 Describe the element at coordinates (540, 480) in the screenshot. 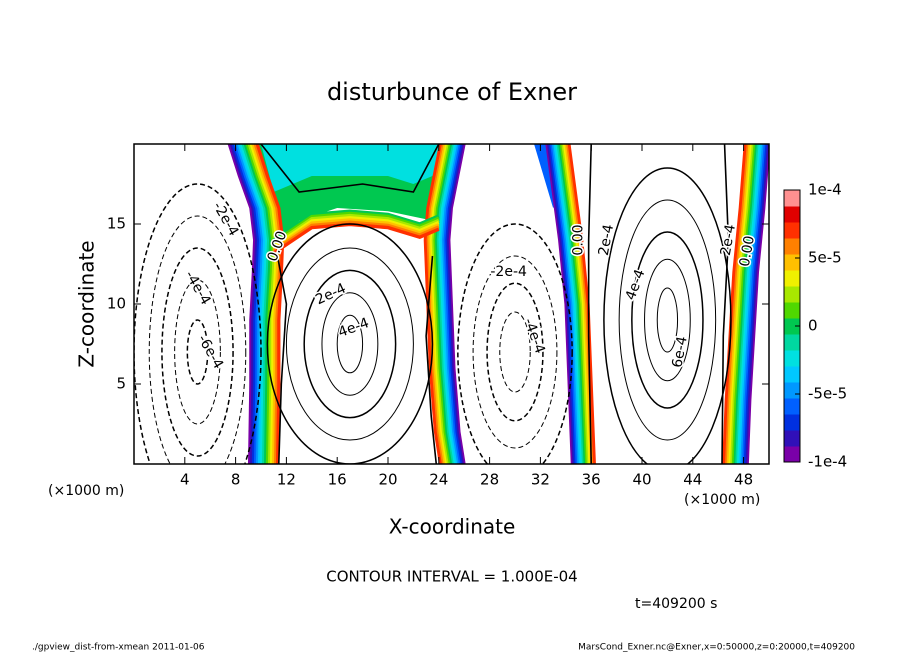

I see `x-tick-label: 32` at that location.